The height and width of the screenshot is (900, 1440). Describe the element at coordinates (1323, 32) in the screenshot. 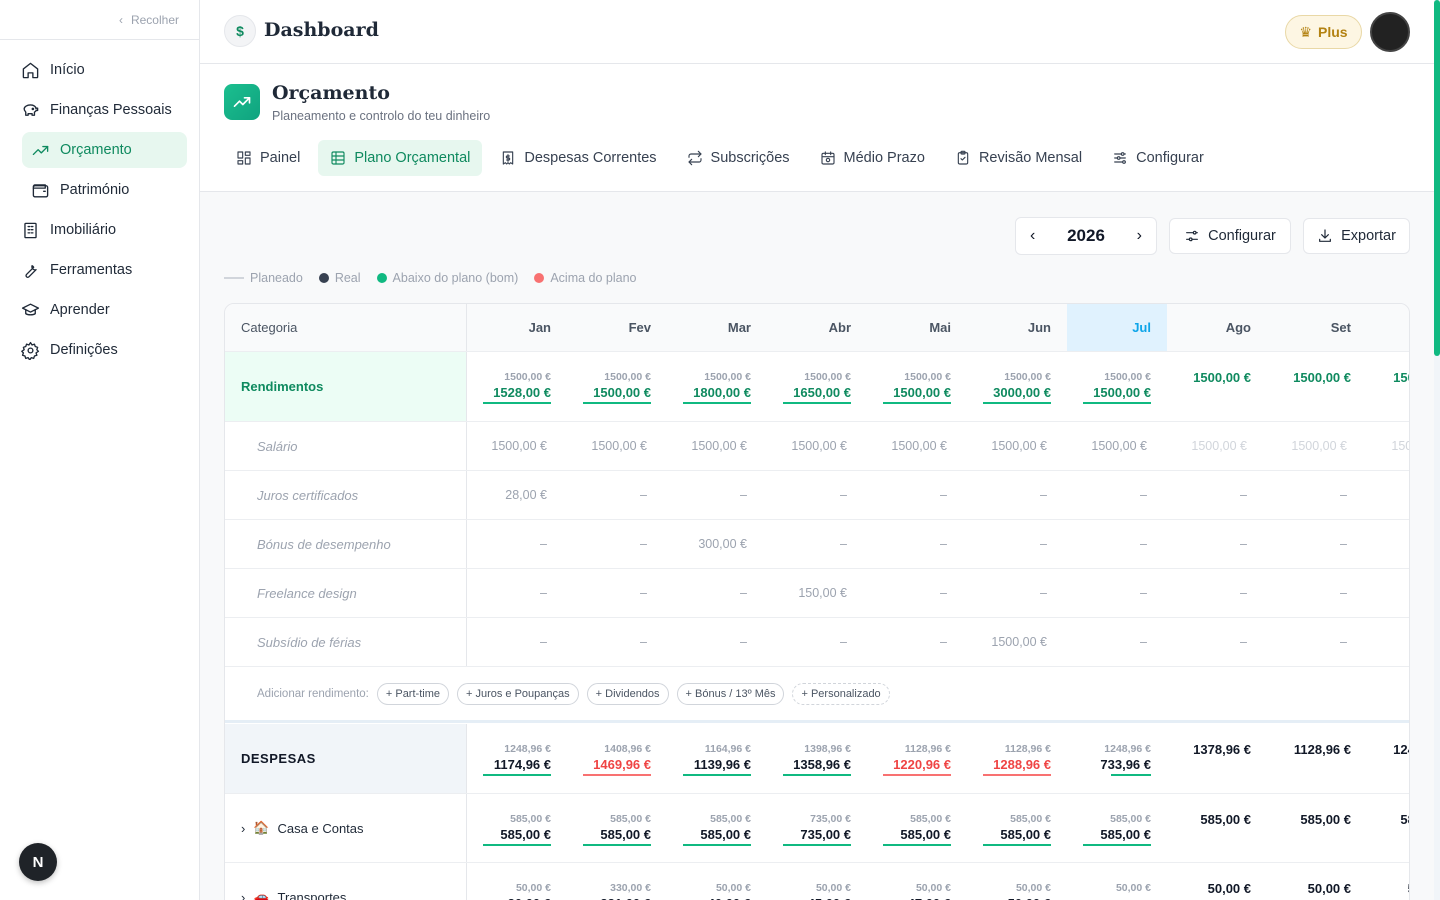

I see `plus-button: ♛ Plus` at that location.